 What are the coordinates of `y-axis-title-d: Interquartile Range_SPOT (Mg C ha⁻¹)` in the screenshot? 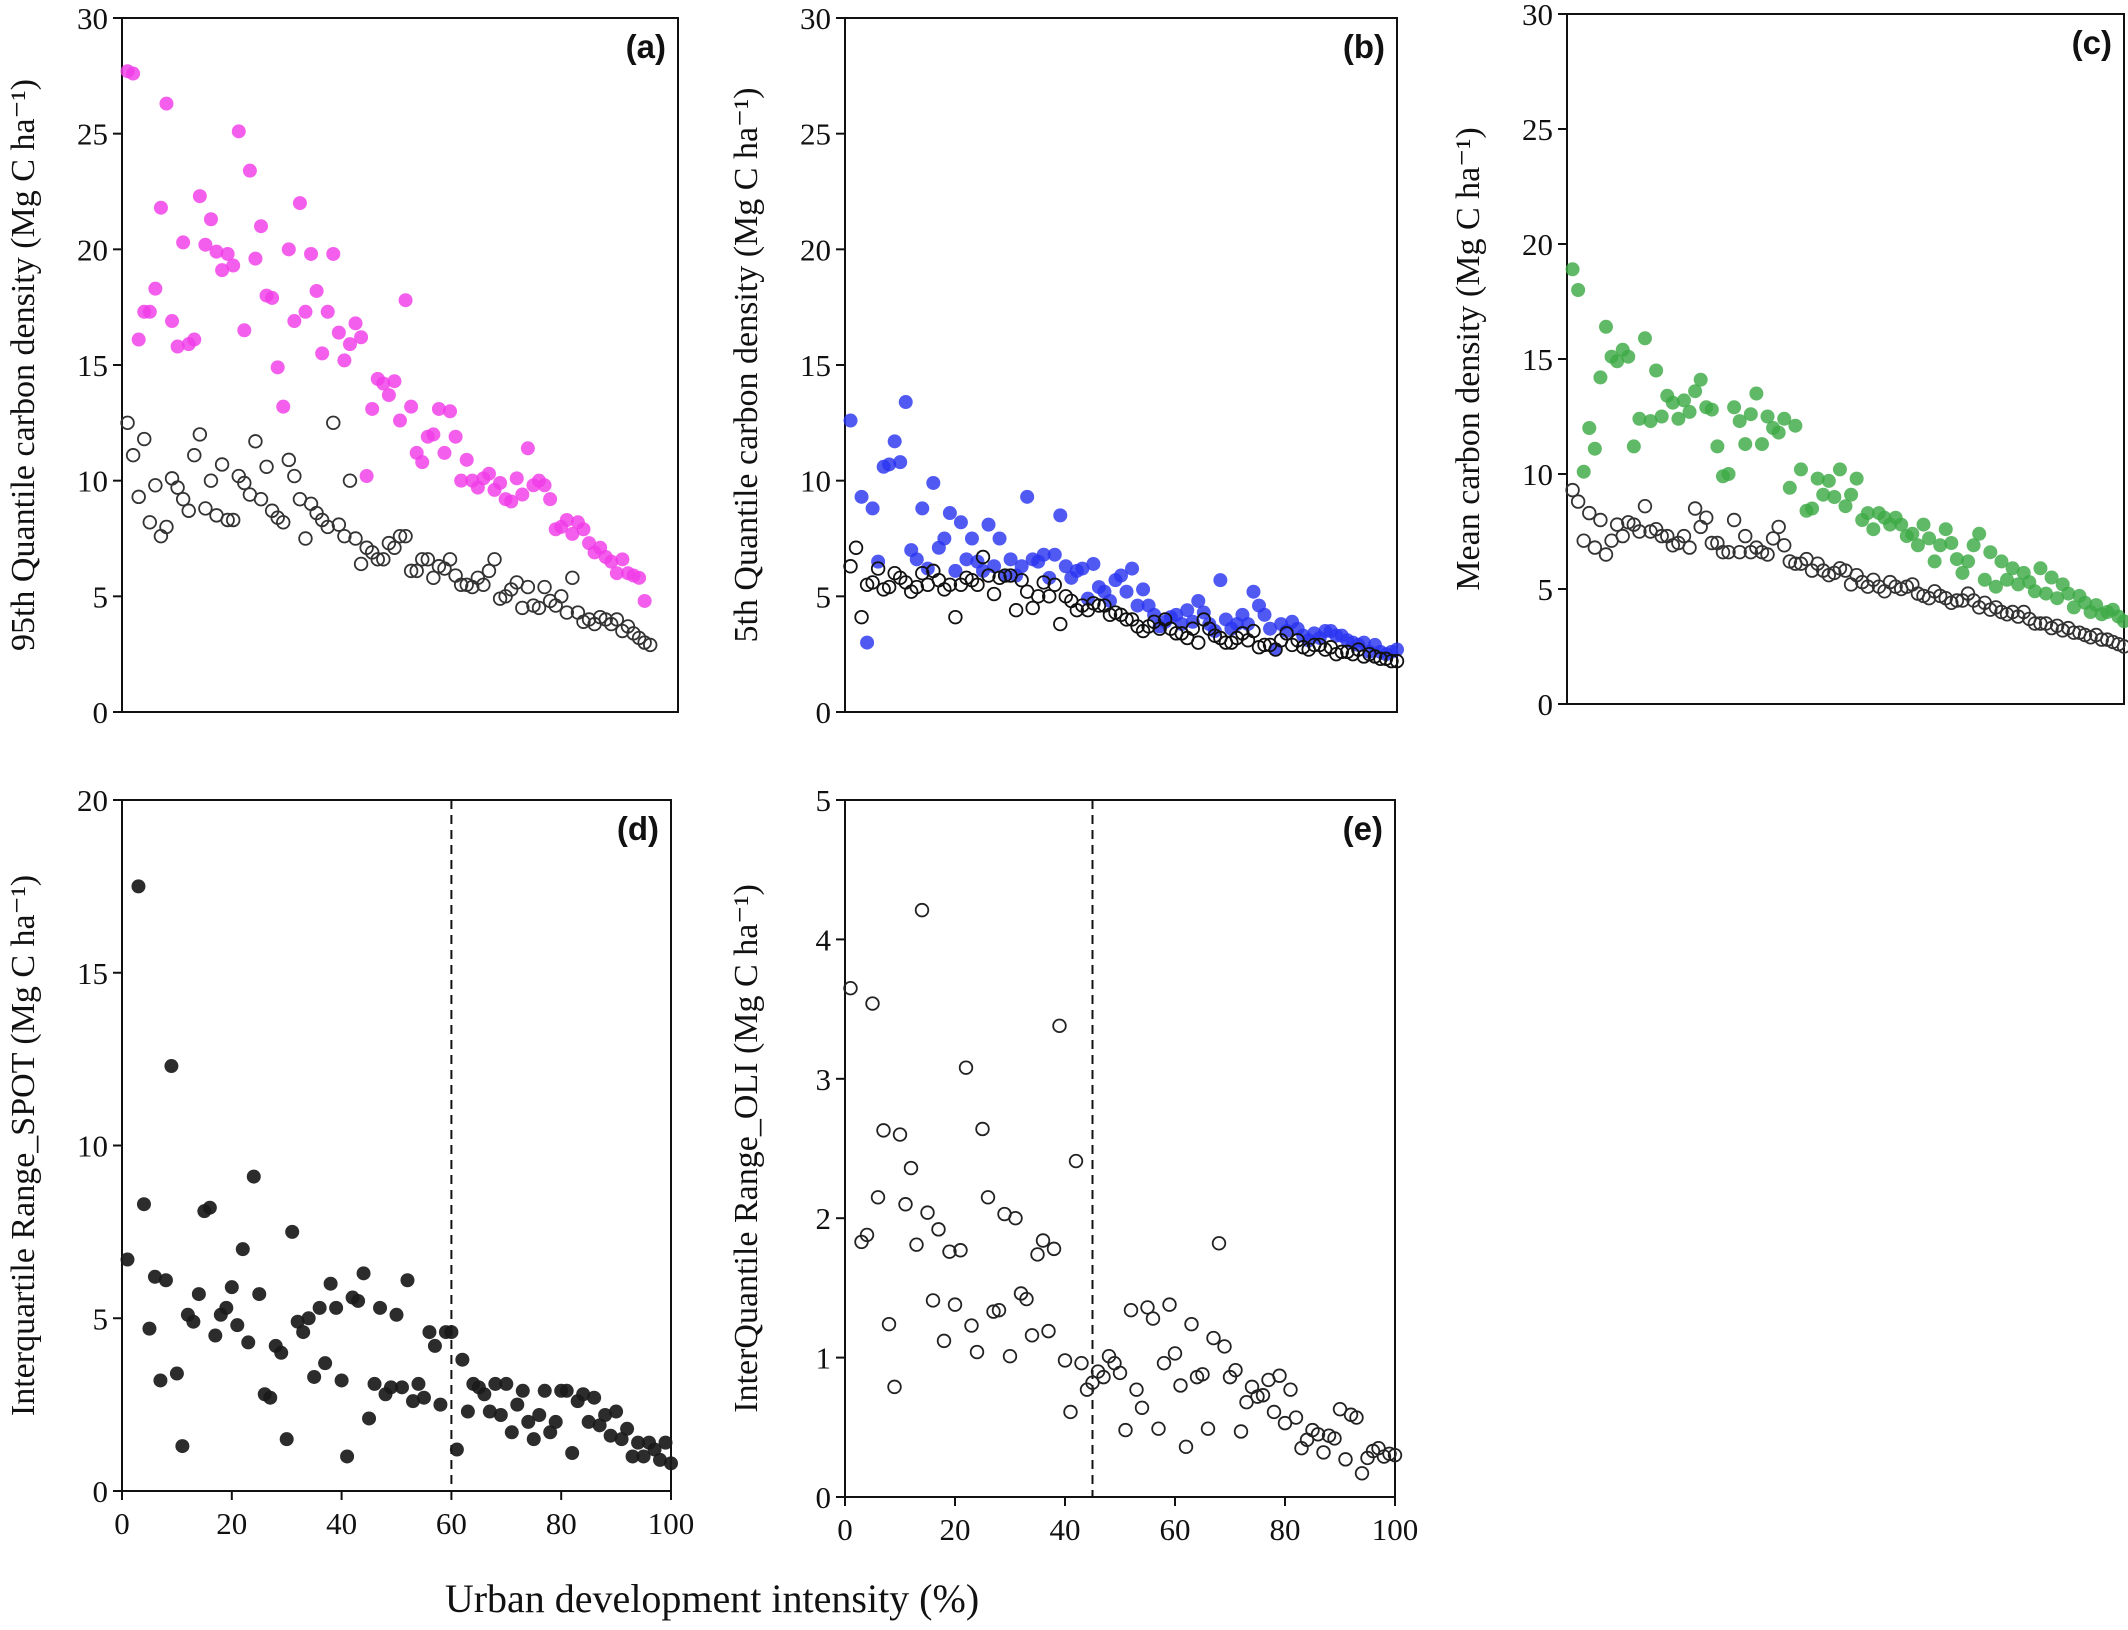 It's located at (23, 1145).